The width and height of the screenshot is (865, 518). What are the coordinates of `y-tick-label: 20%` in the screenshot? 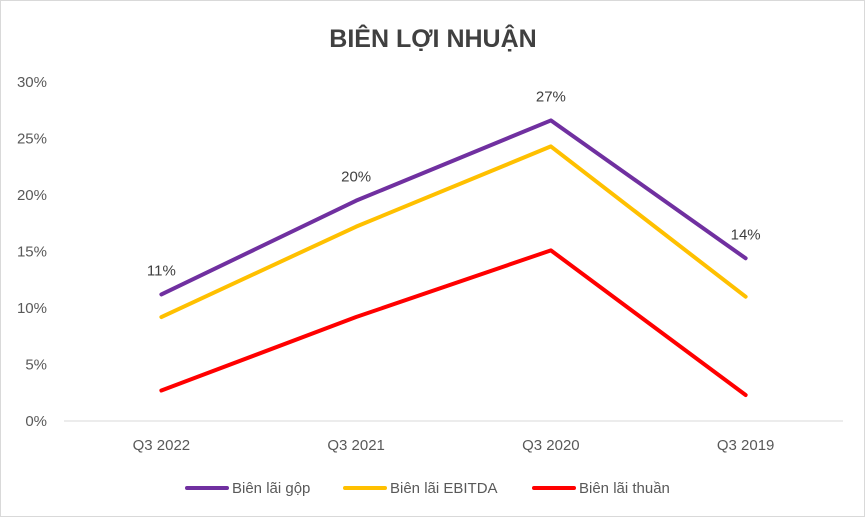 It's located at (32, 195).